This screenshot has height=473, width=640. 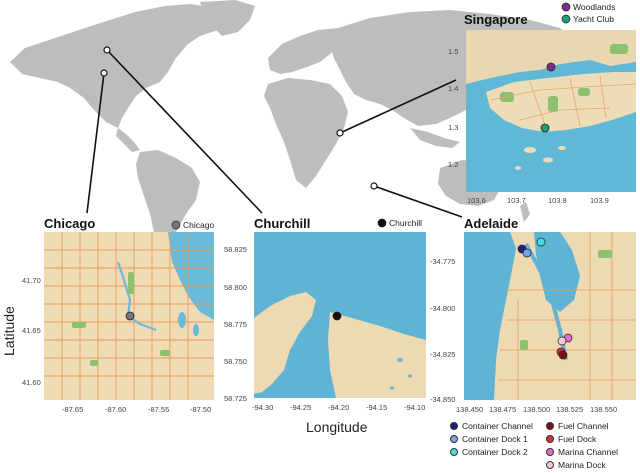 What do you see at coordinates (235, 361) in the screenshot?
I see `churchill-ytick: 58.750` at bounding box center [235, 361].